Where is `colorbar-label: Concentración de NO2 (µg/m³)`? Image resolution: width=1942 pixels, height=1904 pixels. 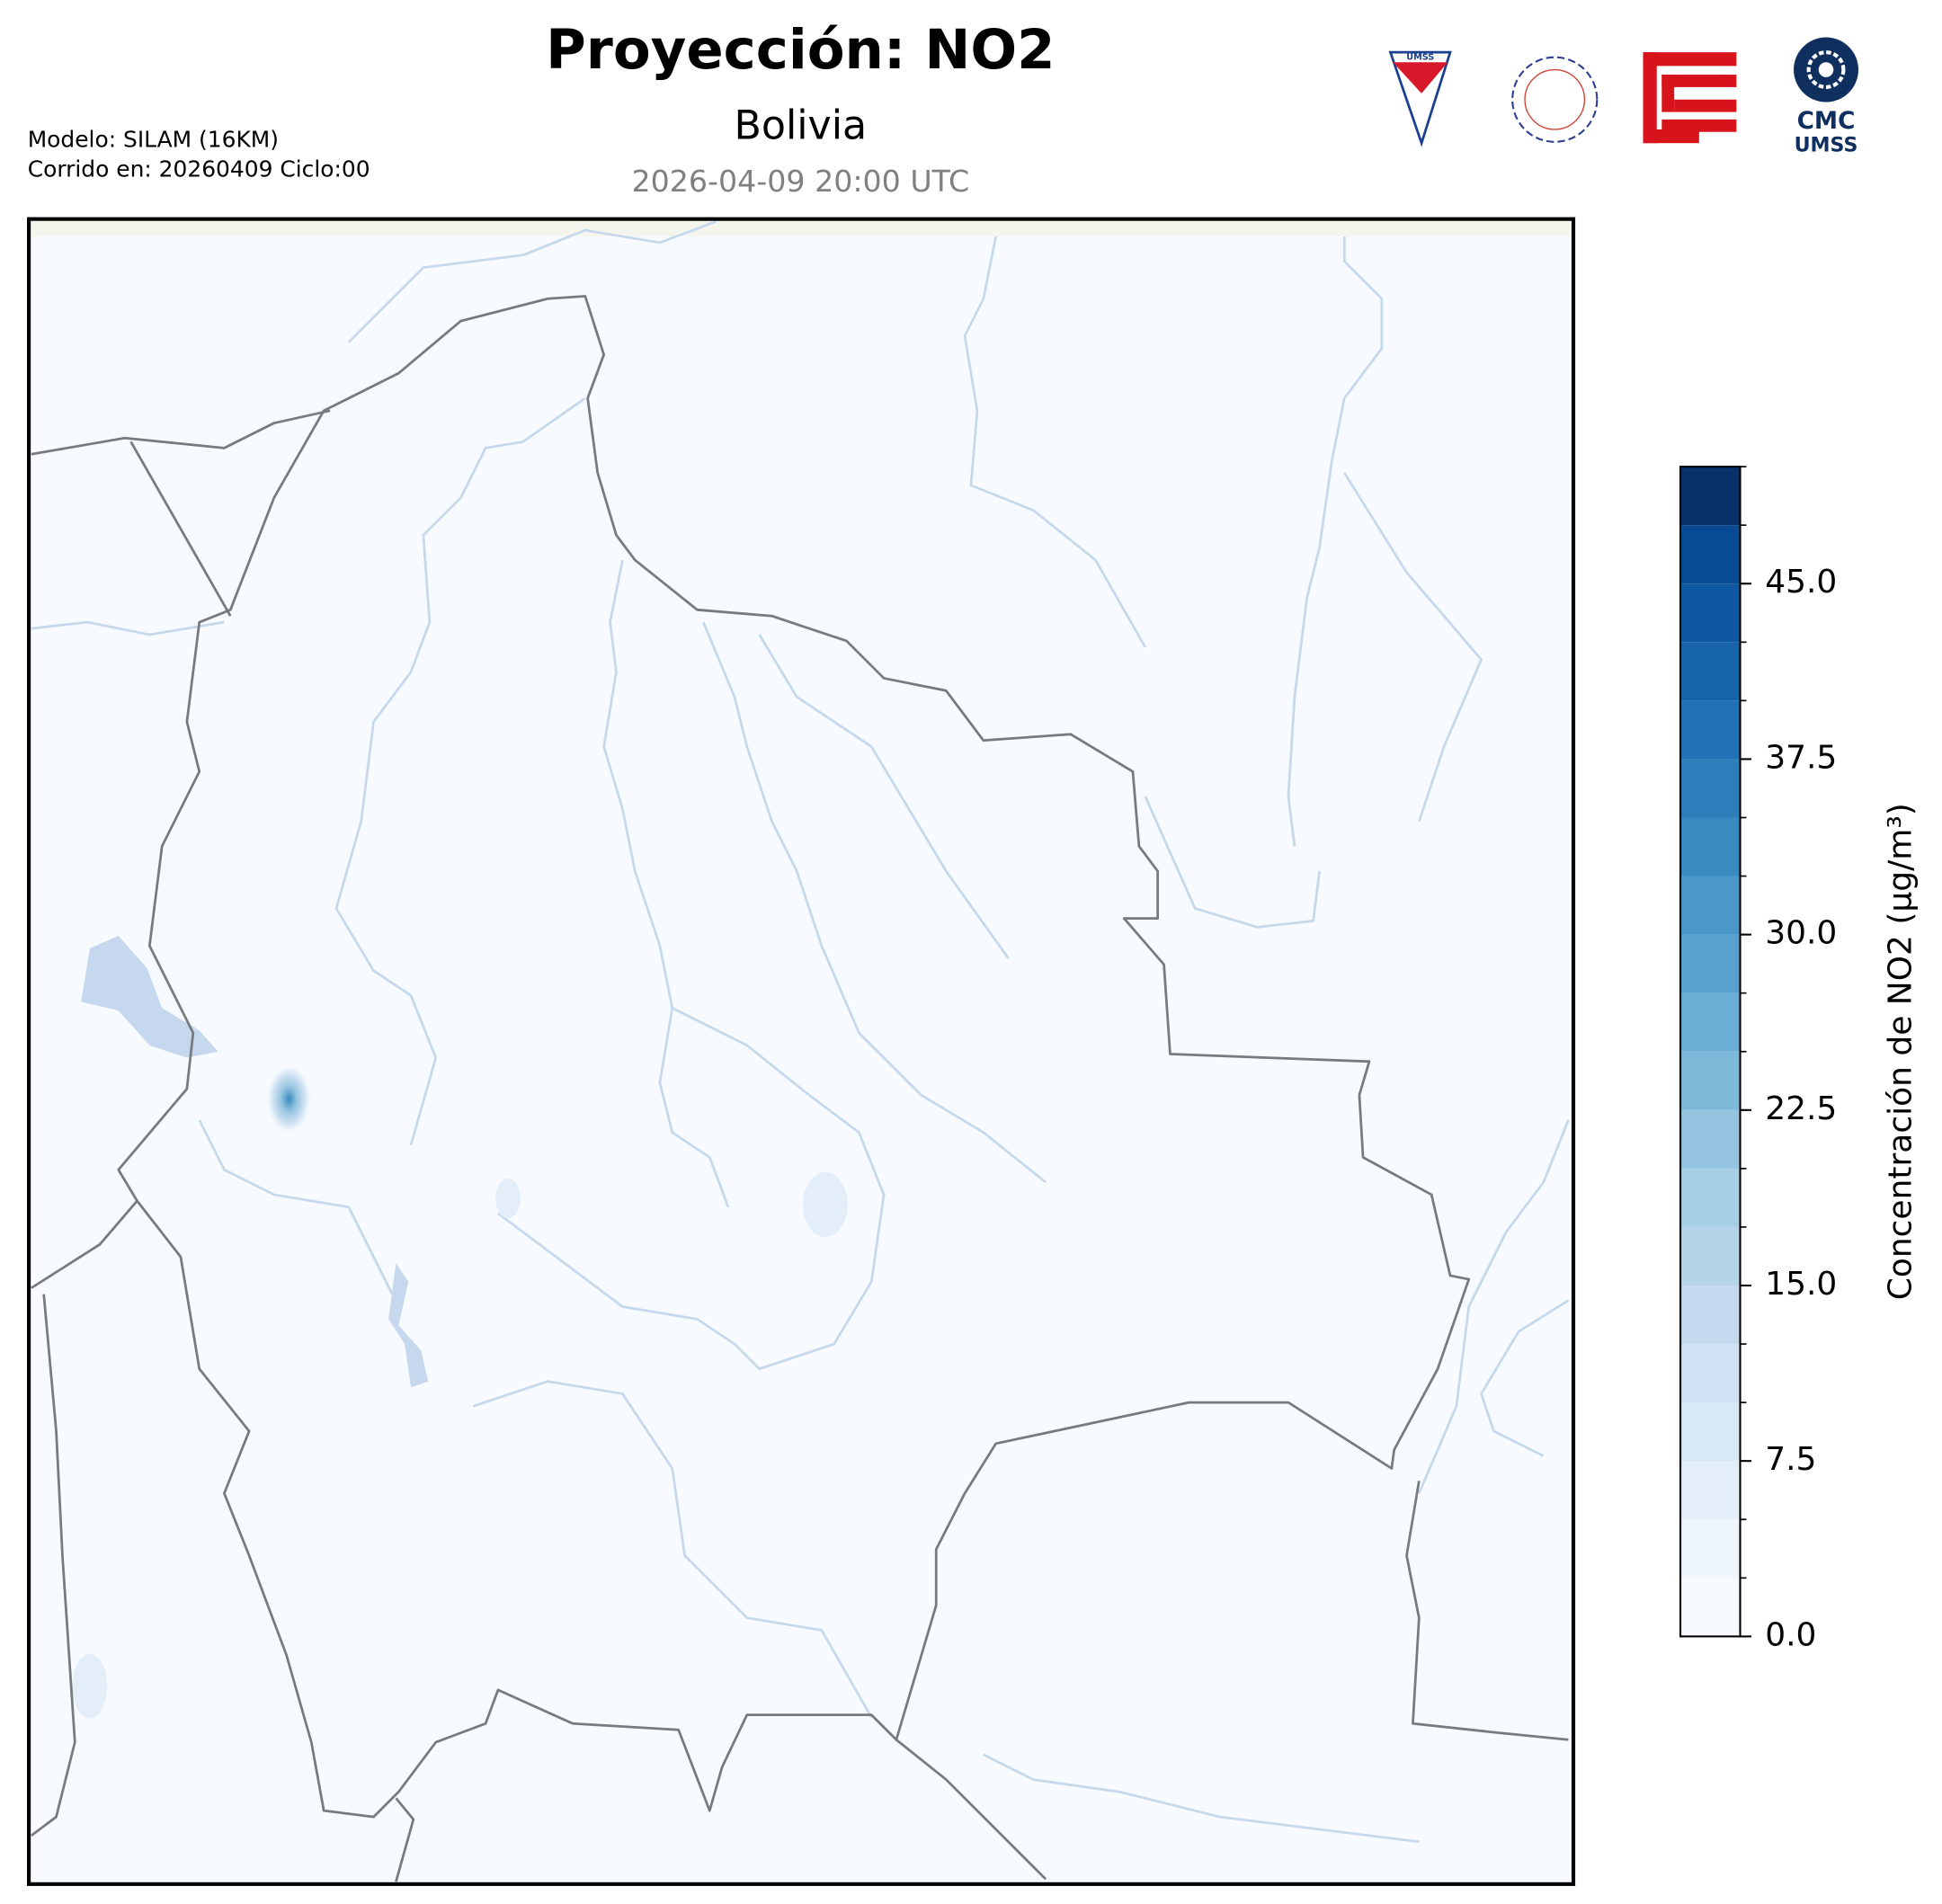
colorbar-label: Concentración de NO2 (µg/m³) is located at coordinates (1900, 1051).